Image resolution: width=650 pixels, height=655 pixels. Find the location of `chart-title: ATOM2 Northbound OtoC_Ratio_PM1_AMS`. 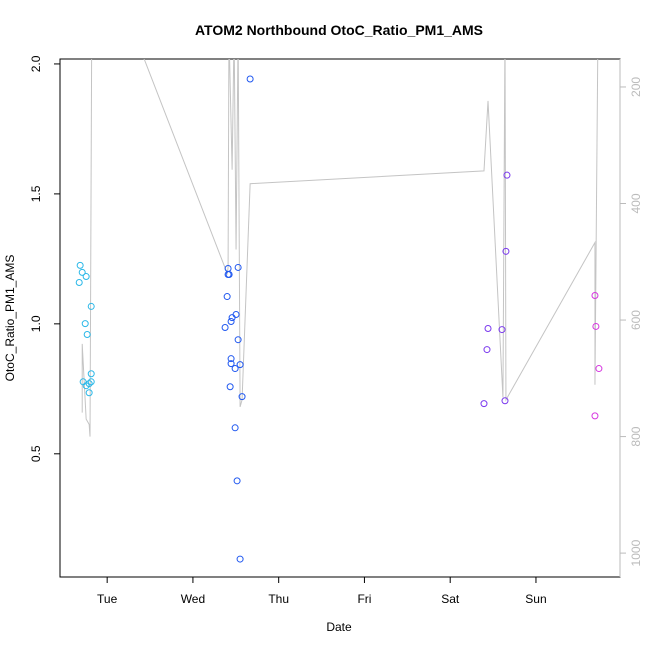

chart-title: ATOM2 Northbound OtoC_Ratio_PM1_AMS is located at coordinates (339, 30).